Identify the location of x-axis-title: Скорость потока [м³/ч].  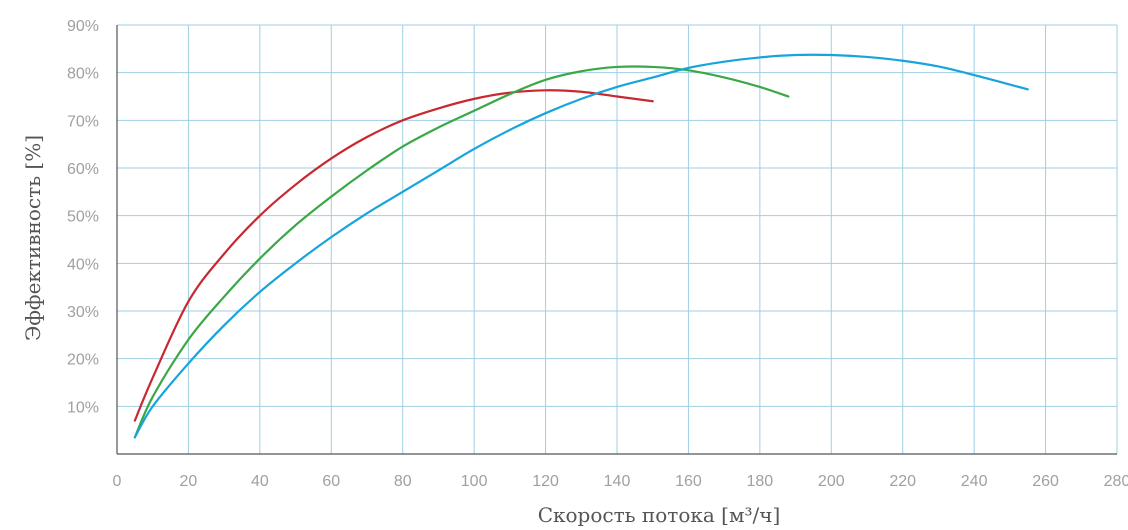
(659, 515).